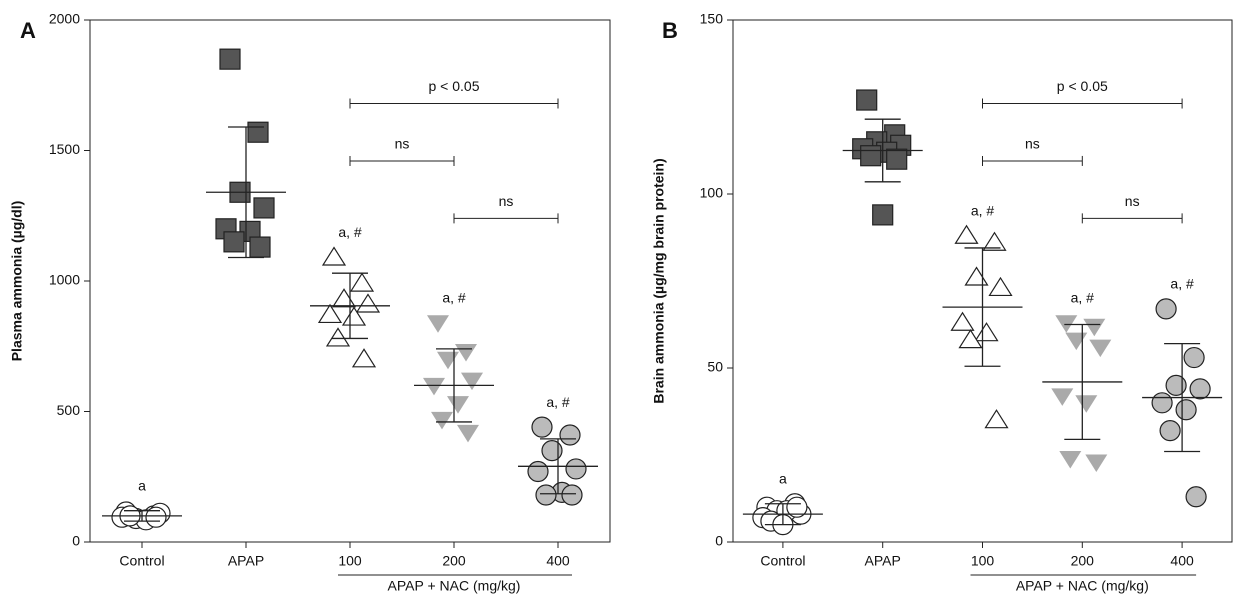  Describe the element at coordinates (715, 367) in the screenshot. I see `y-tick-label: 50` at that location.